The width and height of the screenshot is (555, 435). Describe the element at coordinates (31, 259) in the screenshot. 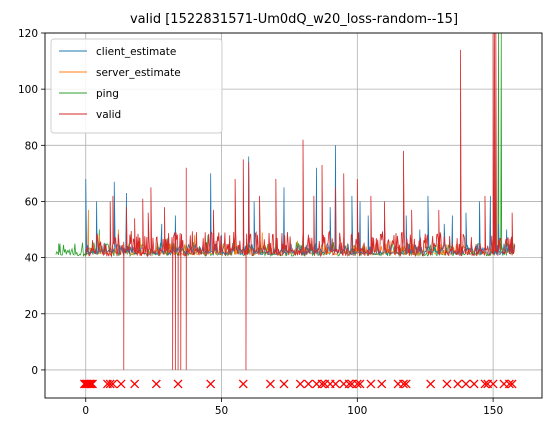

I see `y-tick-label: 40` at that location.